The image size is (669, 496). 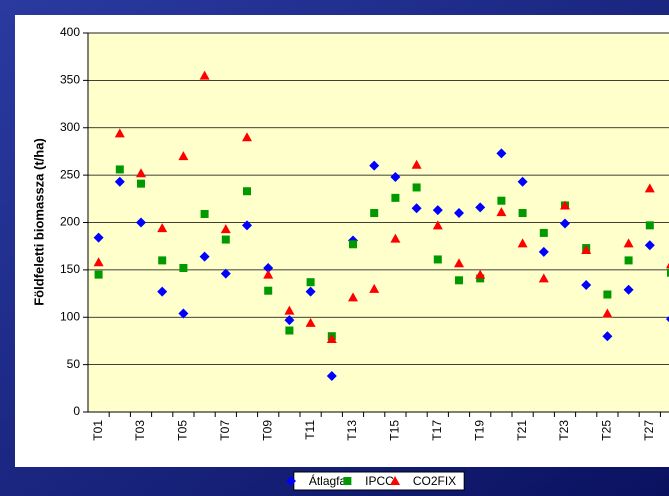 What do you see at coordinates (267, 430) in the screenshot?
I see `x-tick-label: T09` at bounding box center [267, 430].